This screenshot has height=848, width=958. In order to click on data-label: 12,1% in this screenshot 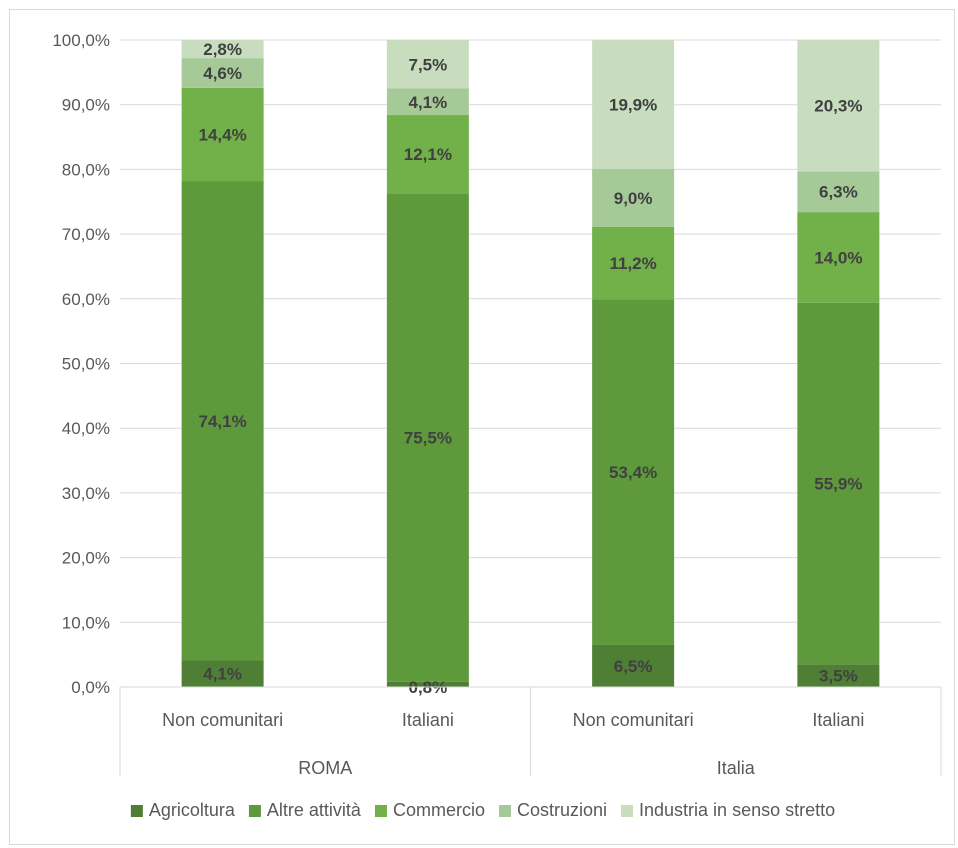, I will do `click(428, 154)`.